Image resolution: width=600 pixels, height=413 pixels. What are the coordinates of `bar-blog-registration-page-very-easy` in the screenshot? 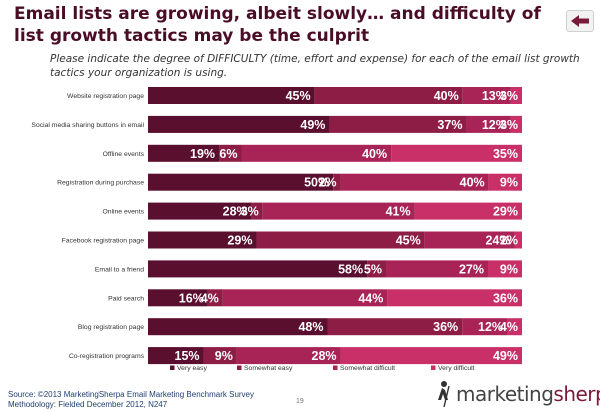 It's located at (238, 327).